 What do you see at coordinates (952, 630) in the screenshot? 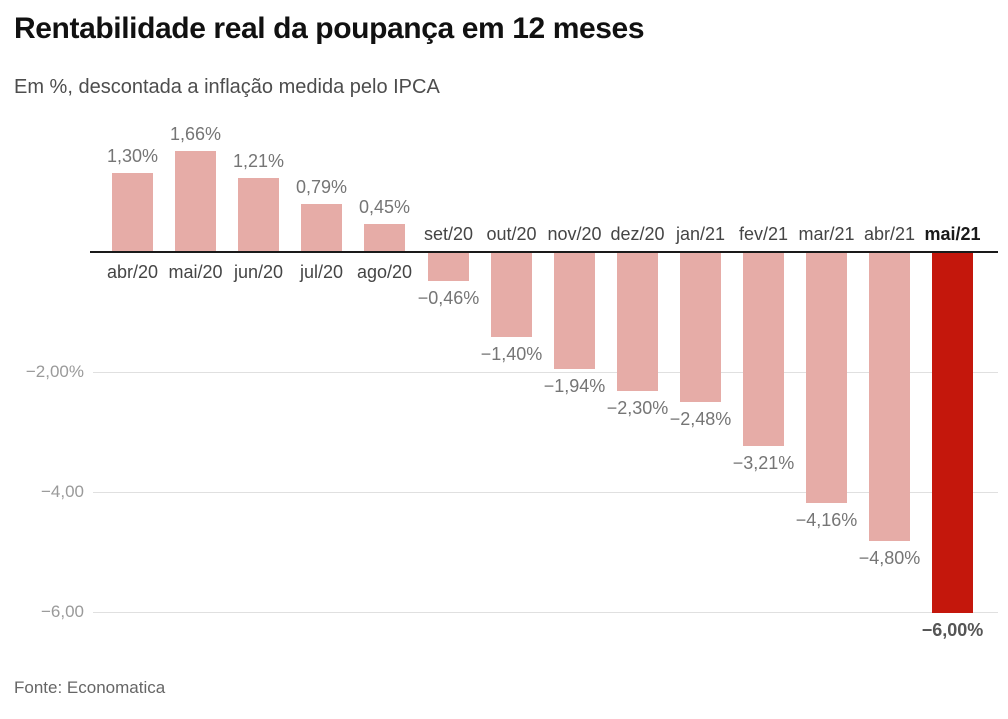
I see `value-label-mai-21: −6,00%` at bounding box center [952, 630].